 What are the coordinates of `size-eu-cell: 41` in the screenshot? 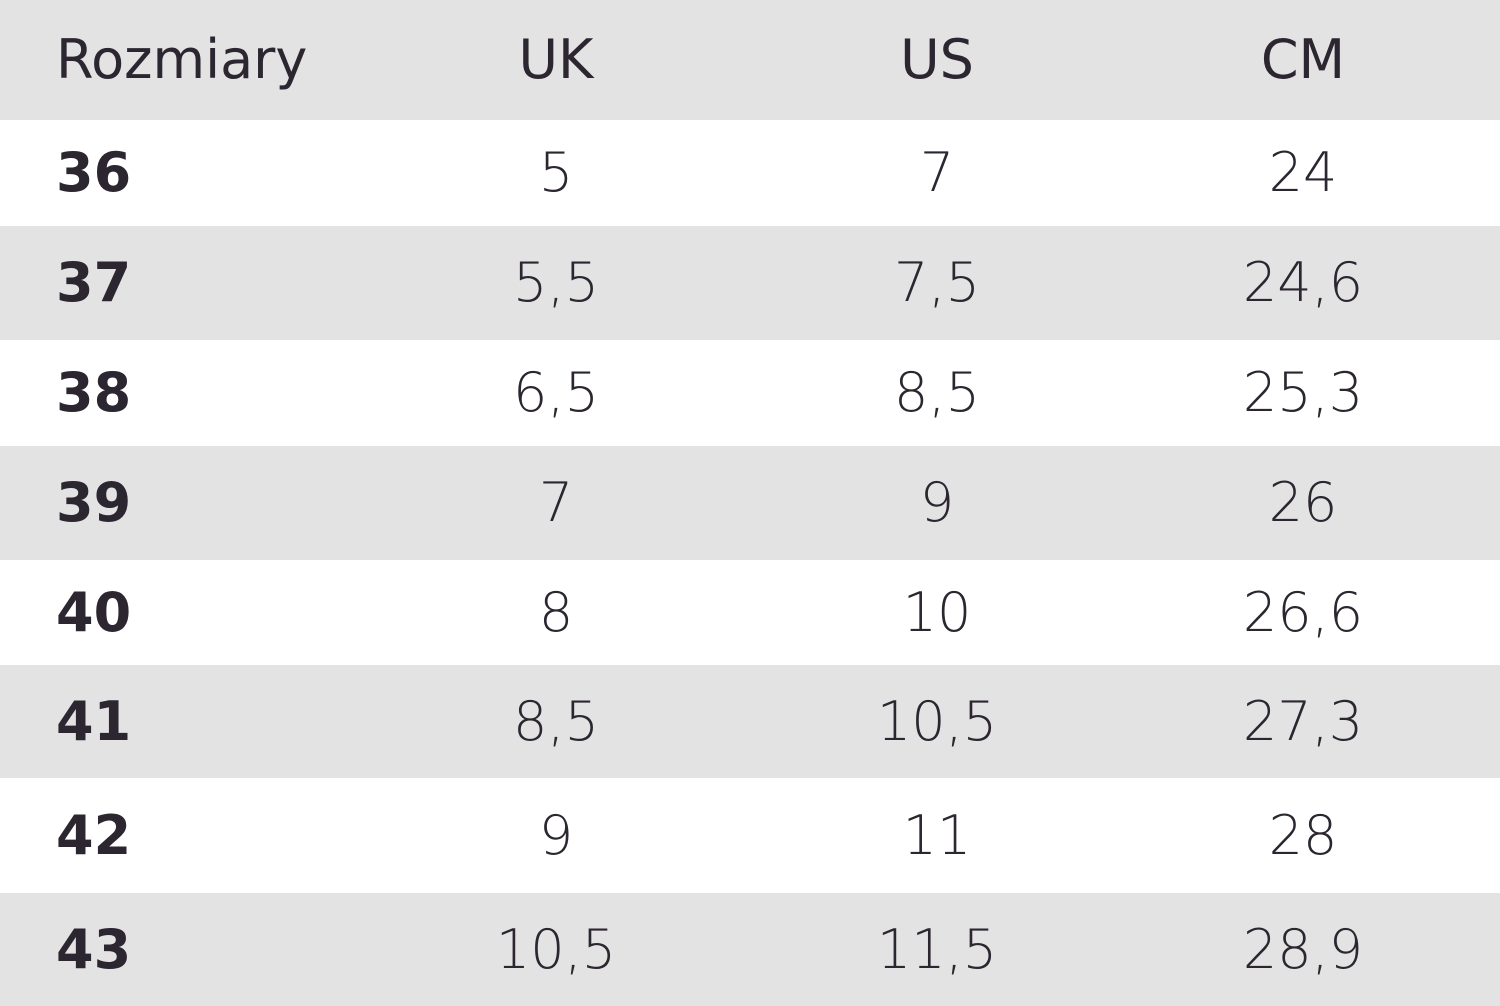 It's located at (94, 721).